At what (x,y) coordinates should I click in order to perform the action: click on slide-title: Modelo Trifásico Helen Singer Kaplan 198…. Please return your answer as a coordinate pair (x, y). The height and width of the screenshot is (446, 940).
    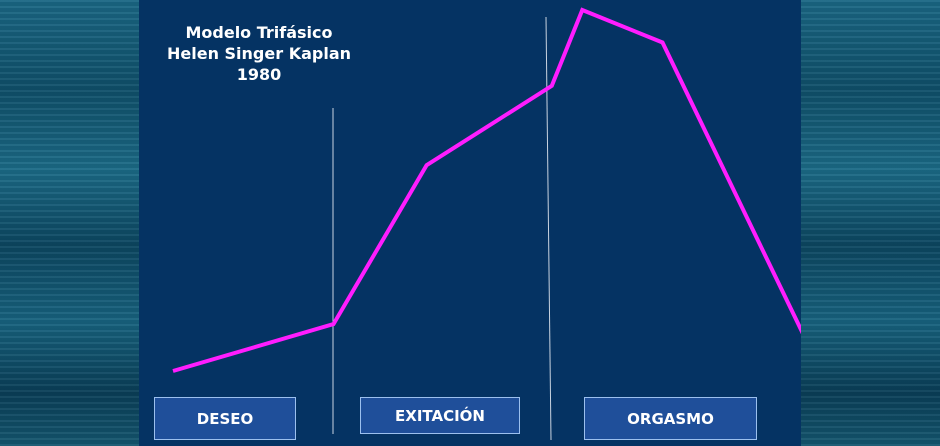
    Looking at the image, I should click on (259, 53).